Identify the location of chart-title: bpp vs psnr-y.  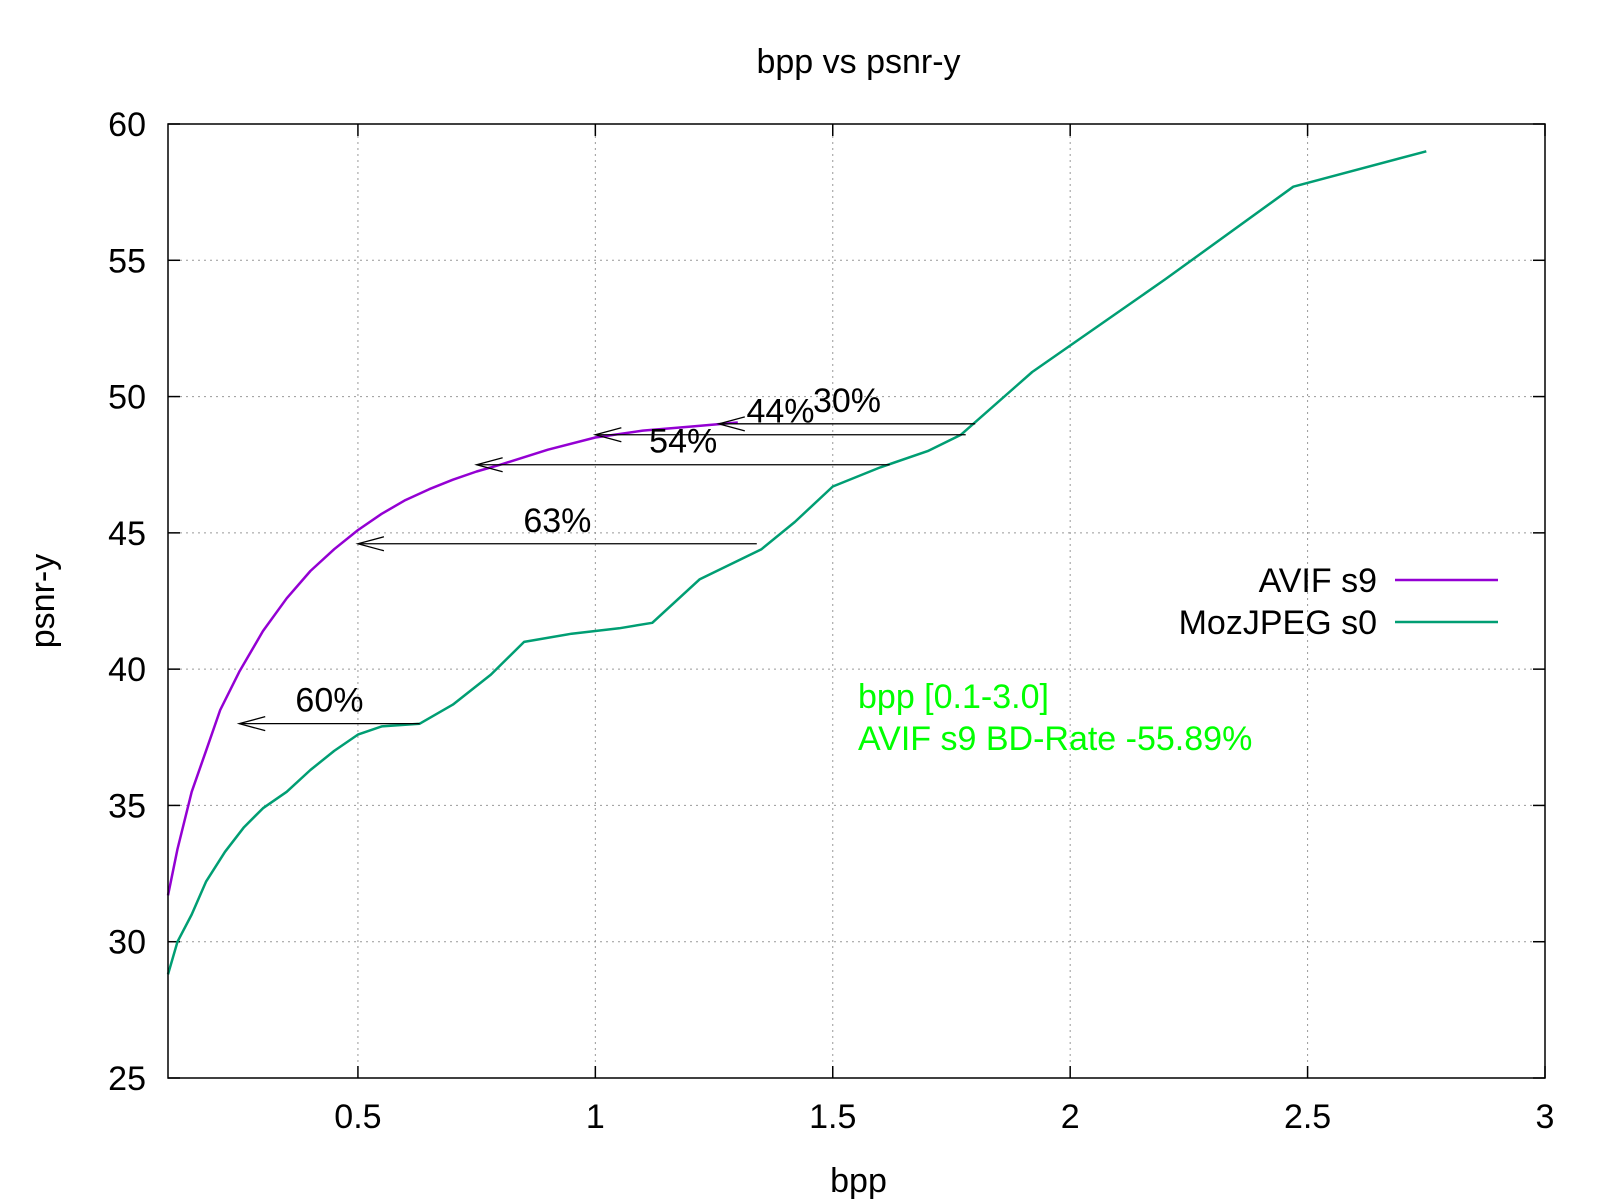
(858, 62).